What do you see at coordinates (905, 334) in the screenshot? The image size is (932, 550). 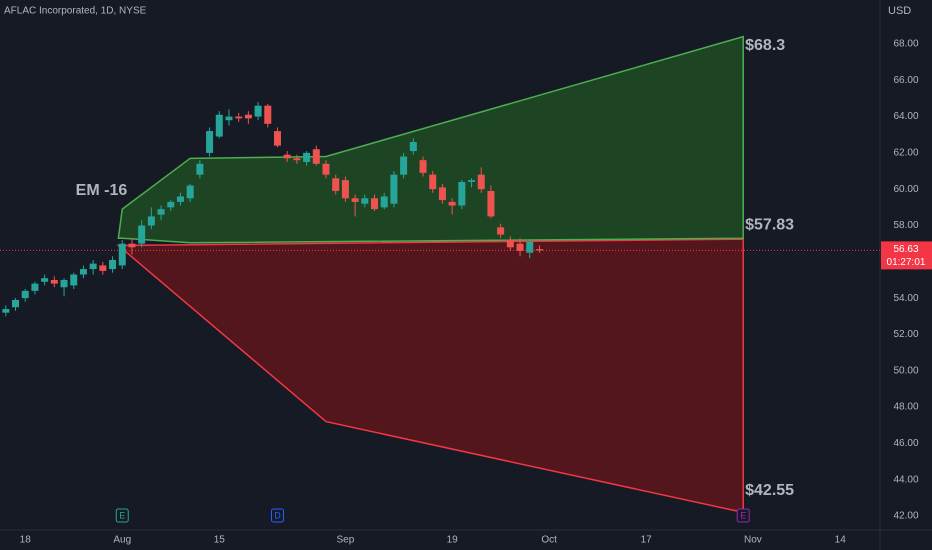 I see `y-tick-label: 52.00` at bounding box center [905, 334].